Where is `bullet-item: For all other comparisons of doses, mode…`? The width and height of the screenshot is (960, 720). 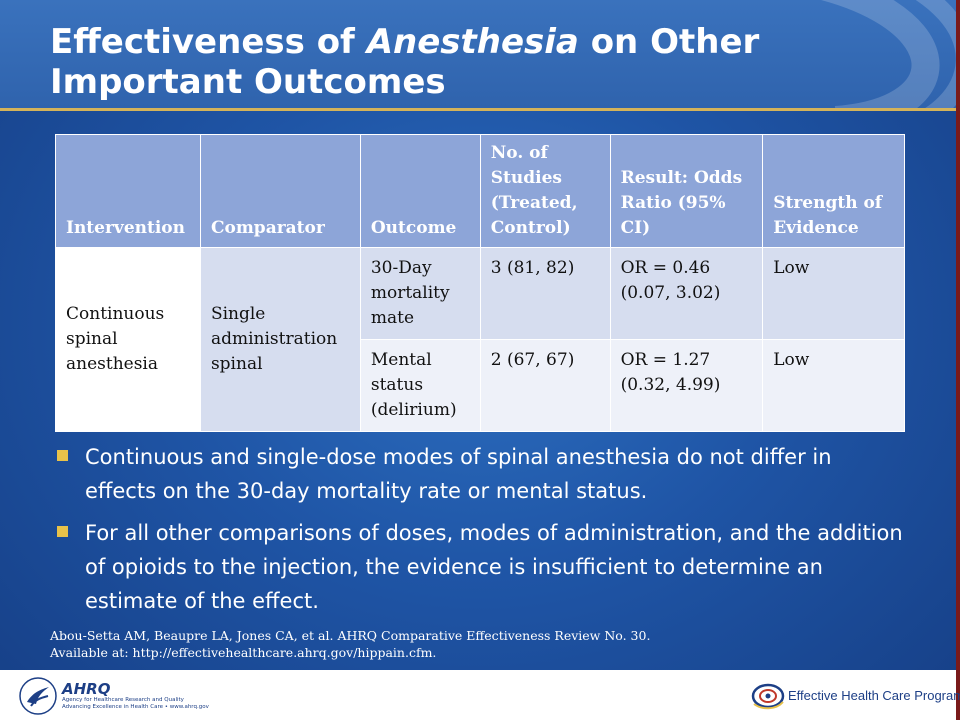
bullet-item: For all other comparisons of doses, mode… is located at coordinates (480, 567).